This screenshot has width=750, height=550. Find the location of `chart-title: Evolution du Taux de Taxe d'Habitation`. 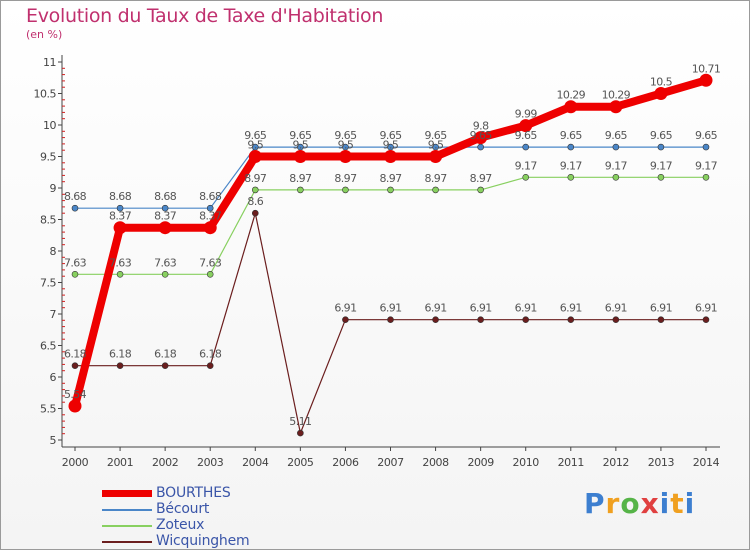

chart-title: Evolution du Taux de Taxe d'Habitation is located at coordinates (205, 16).